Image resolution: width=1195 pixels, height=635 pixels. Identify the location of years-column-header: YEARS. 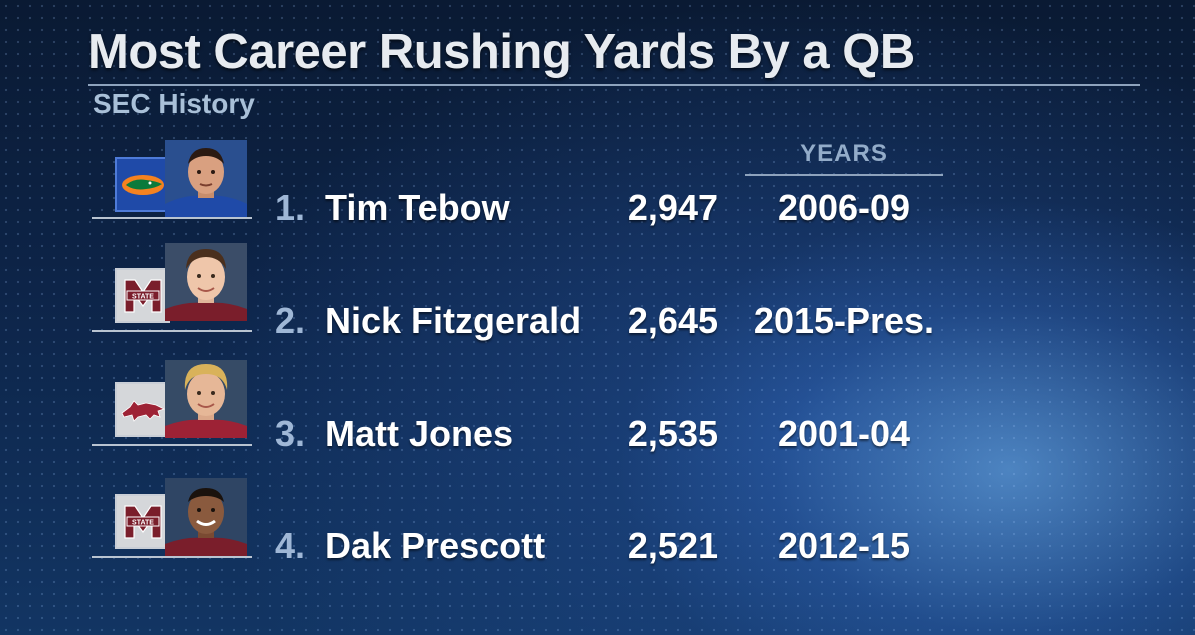
(844, 153).